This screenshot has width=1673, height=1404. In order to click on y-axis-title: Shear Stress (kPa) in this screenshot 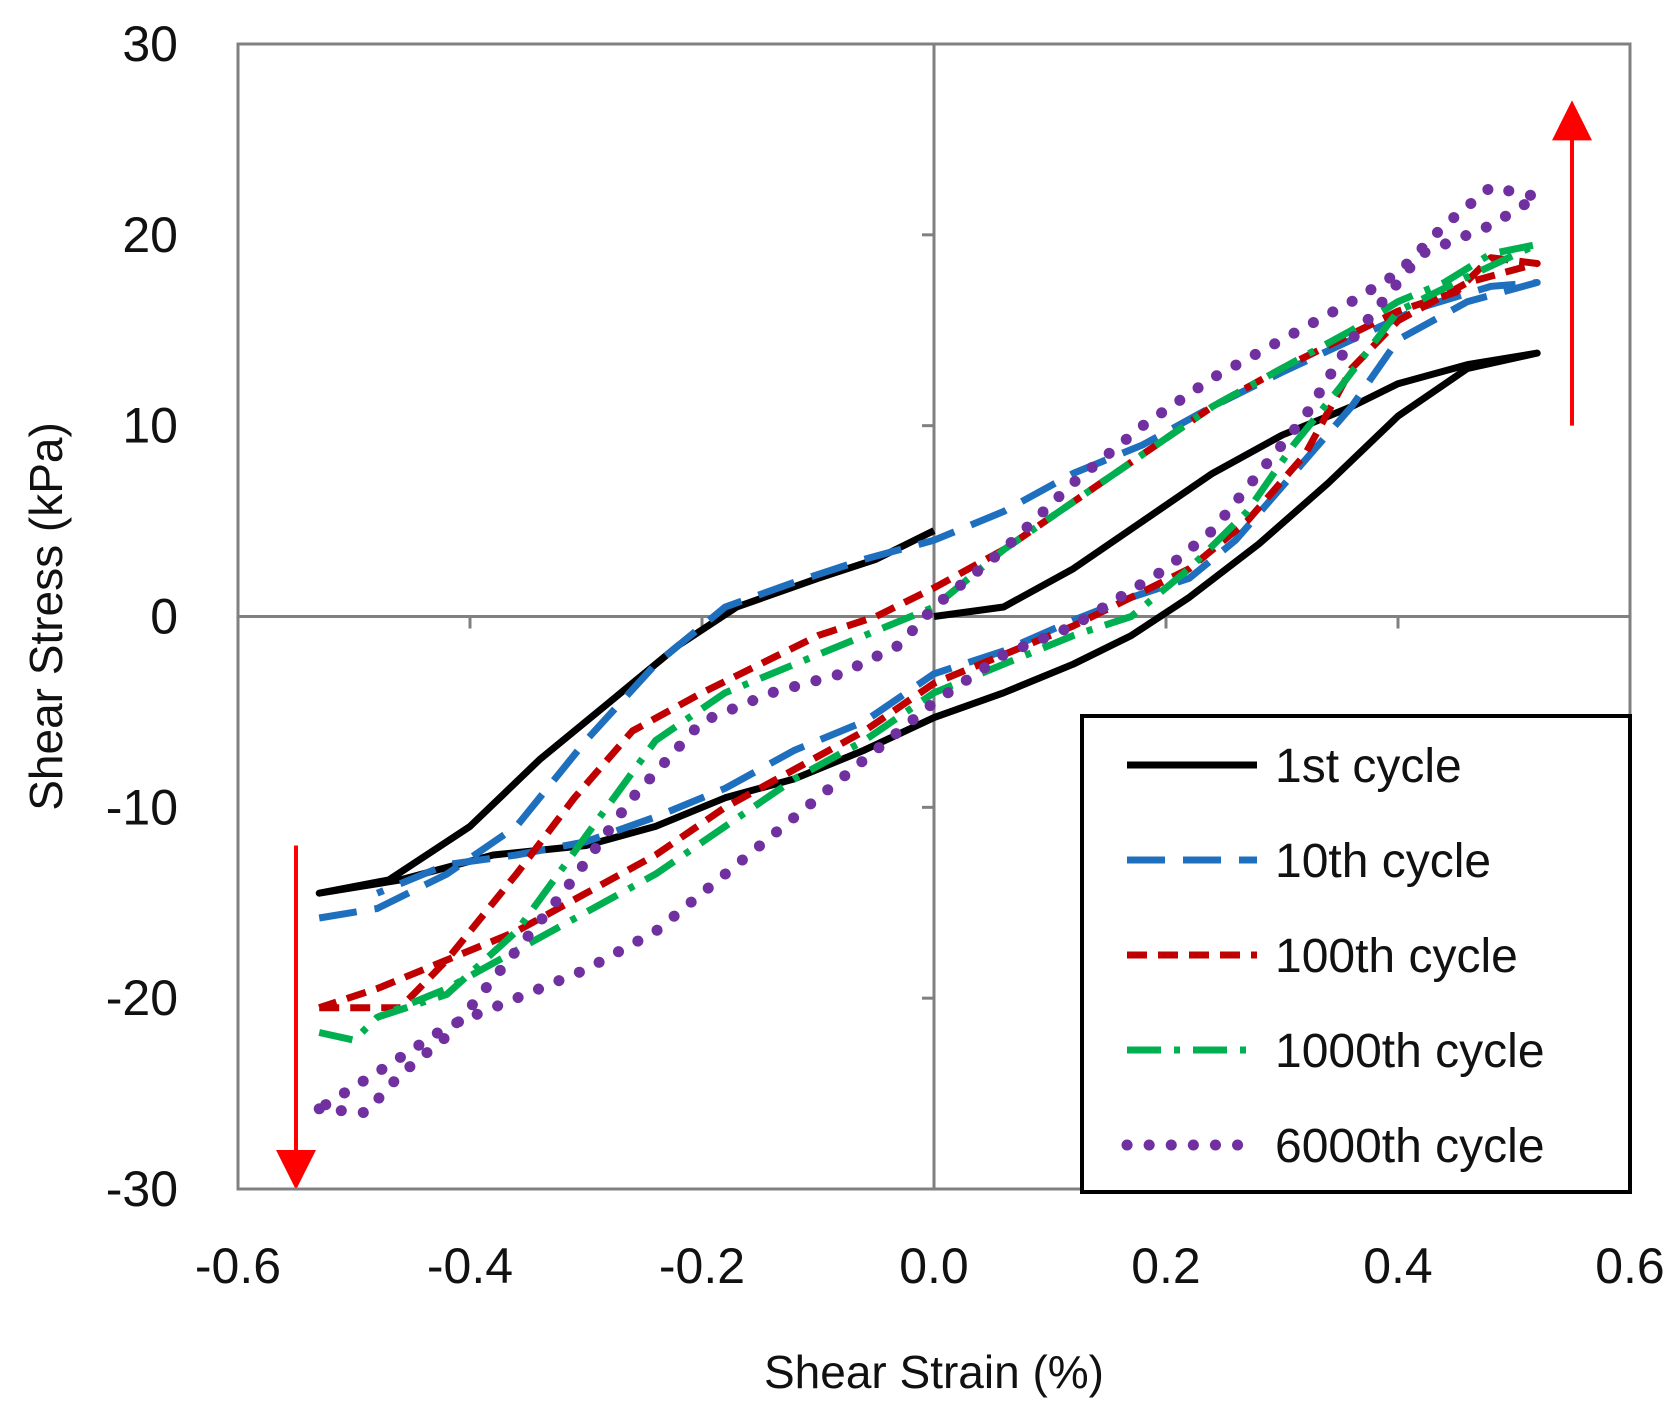, I will do `click(46, 616)`.